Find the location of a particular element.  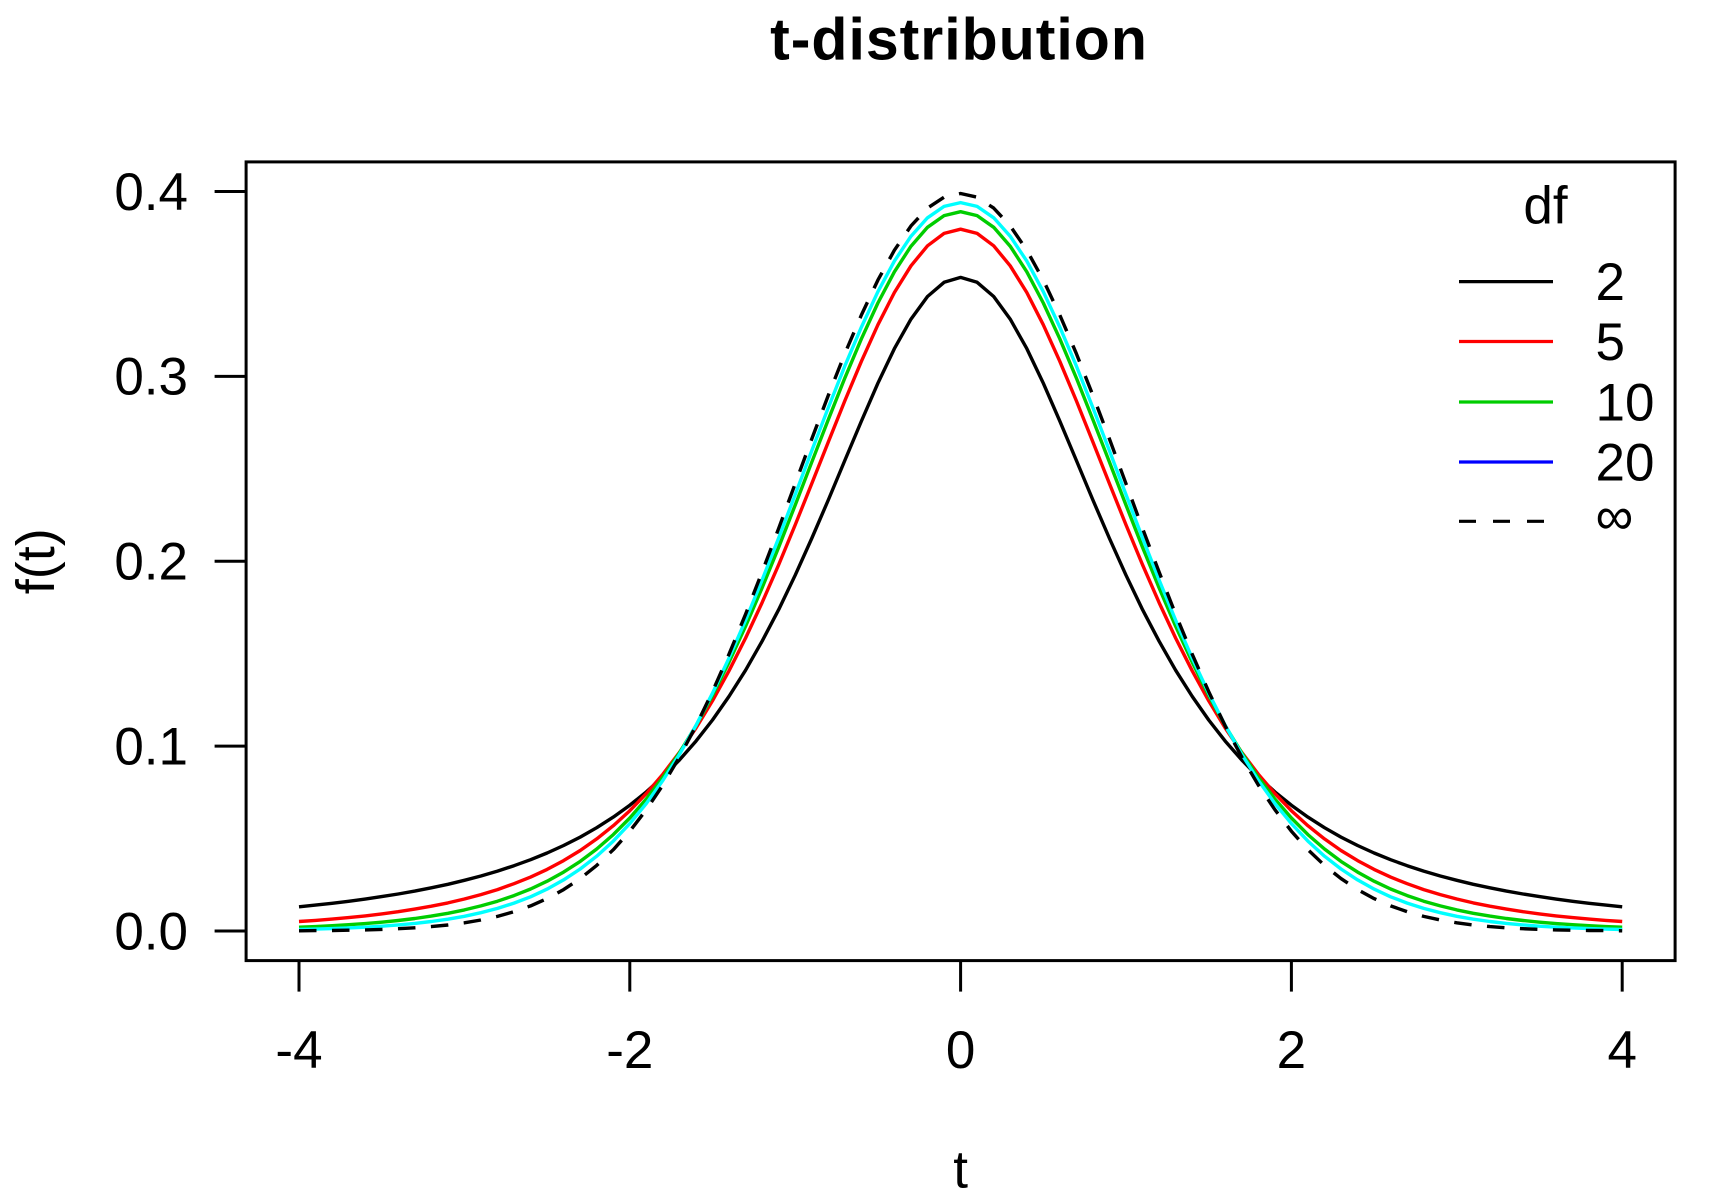

svg-text: 0.2 is located at coordinates (151, 562).